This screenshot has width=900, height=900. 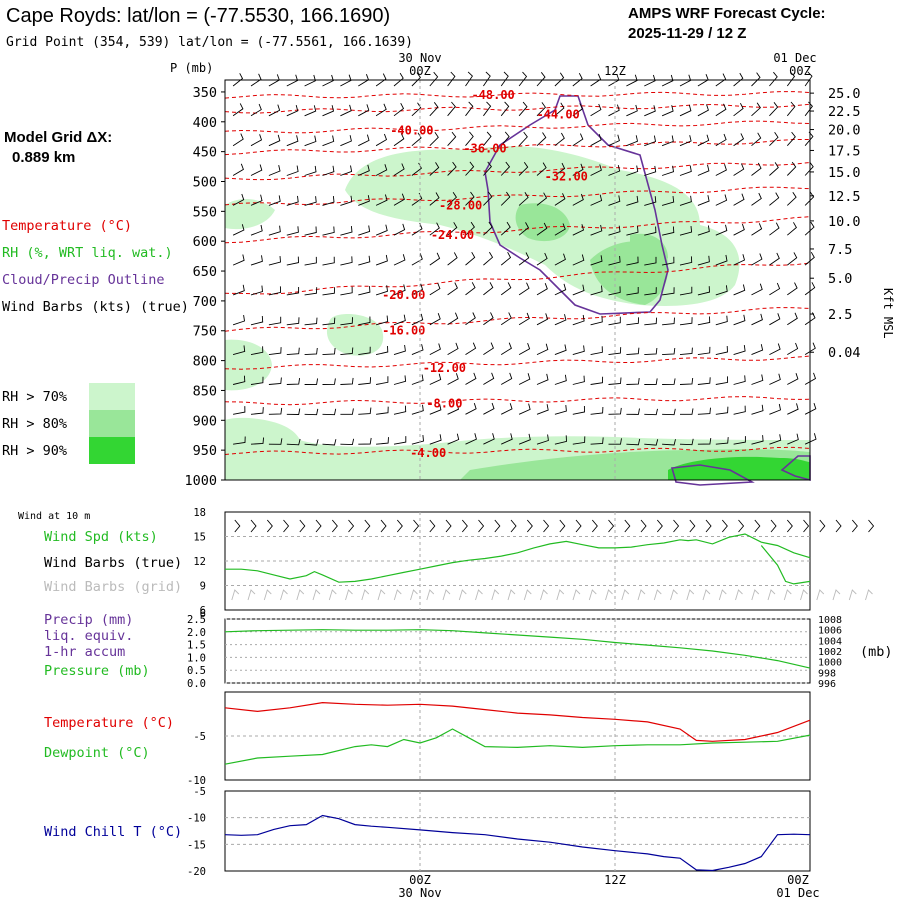 I want to click on panel-frame, so click(x=517, y=831).